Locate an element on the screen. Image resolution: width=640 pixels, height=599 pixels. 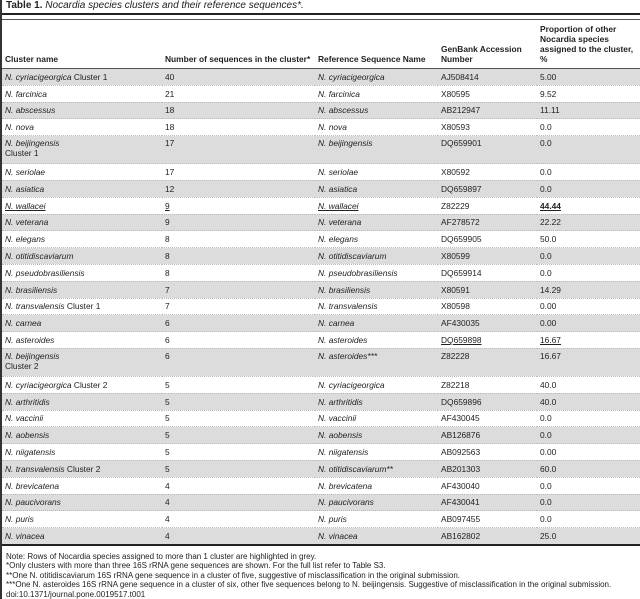
cell-cluster-name: N. carnea is located at coordinates (82, 323).